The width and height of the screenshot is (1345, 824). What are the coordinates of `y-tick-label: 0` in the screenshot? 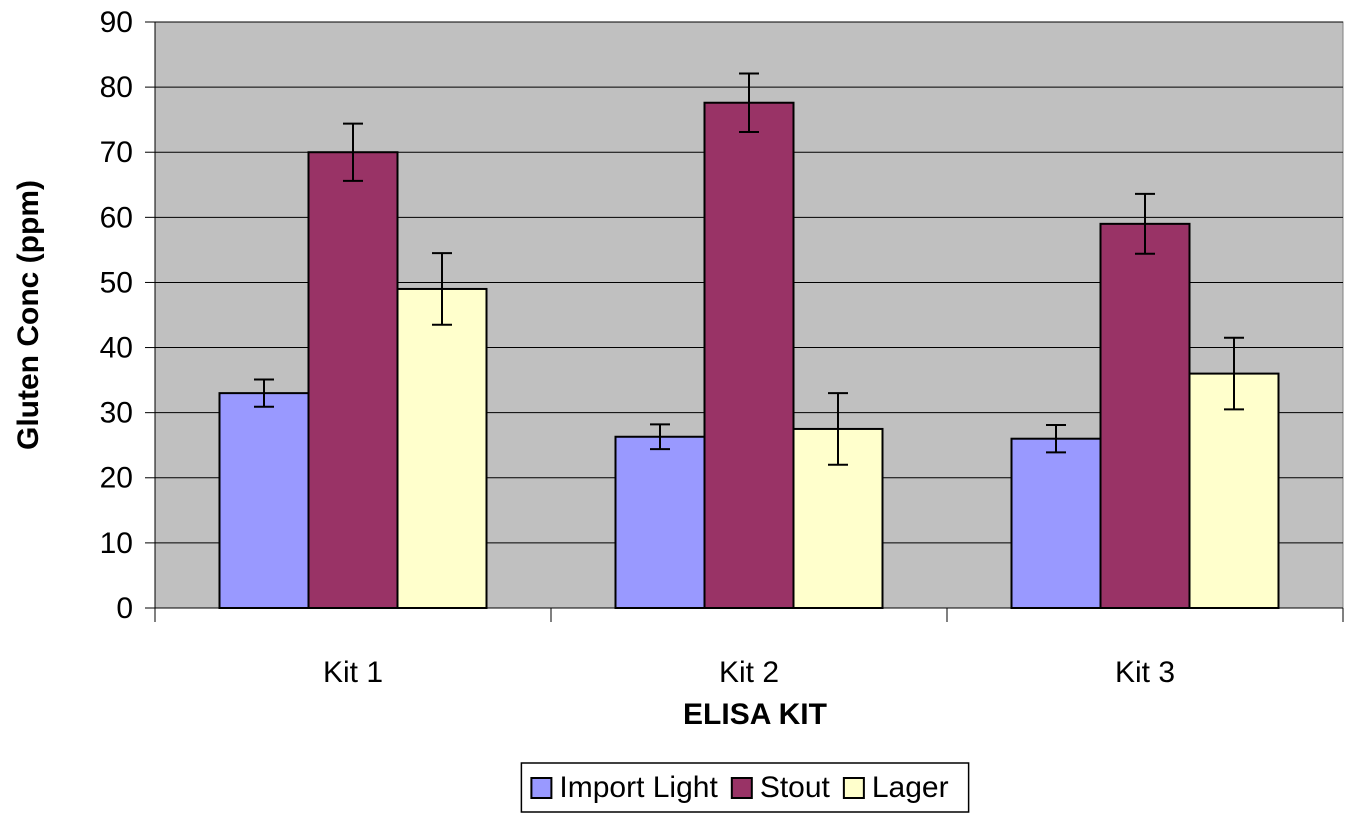 It's located at (124, 608).